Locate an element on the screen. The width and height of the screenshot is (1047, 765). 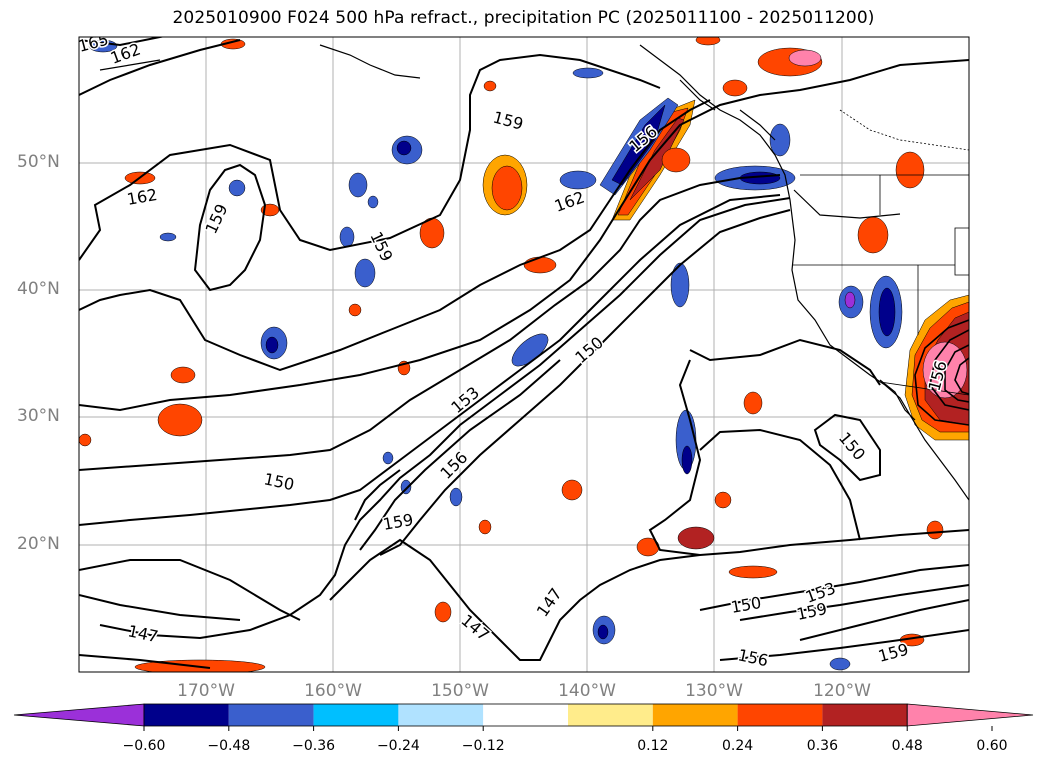
colorbar-tick-label: 0.36 is located at coordinates (822, 746).